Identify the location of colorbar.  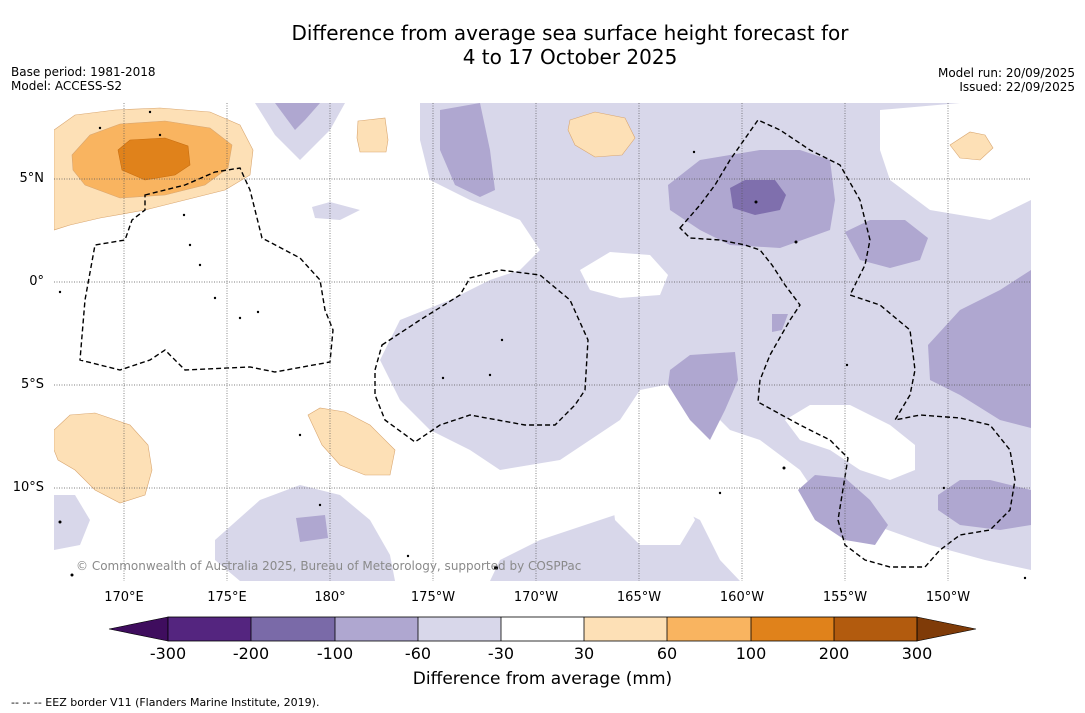
(542, 629).